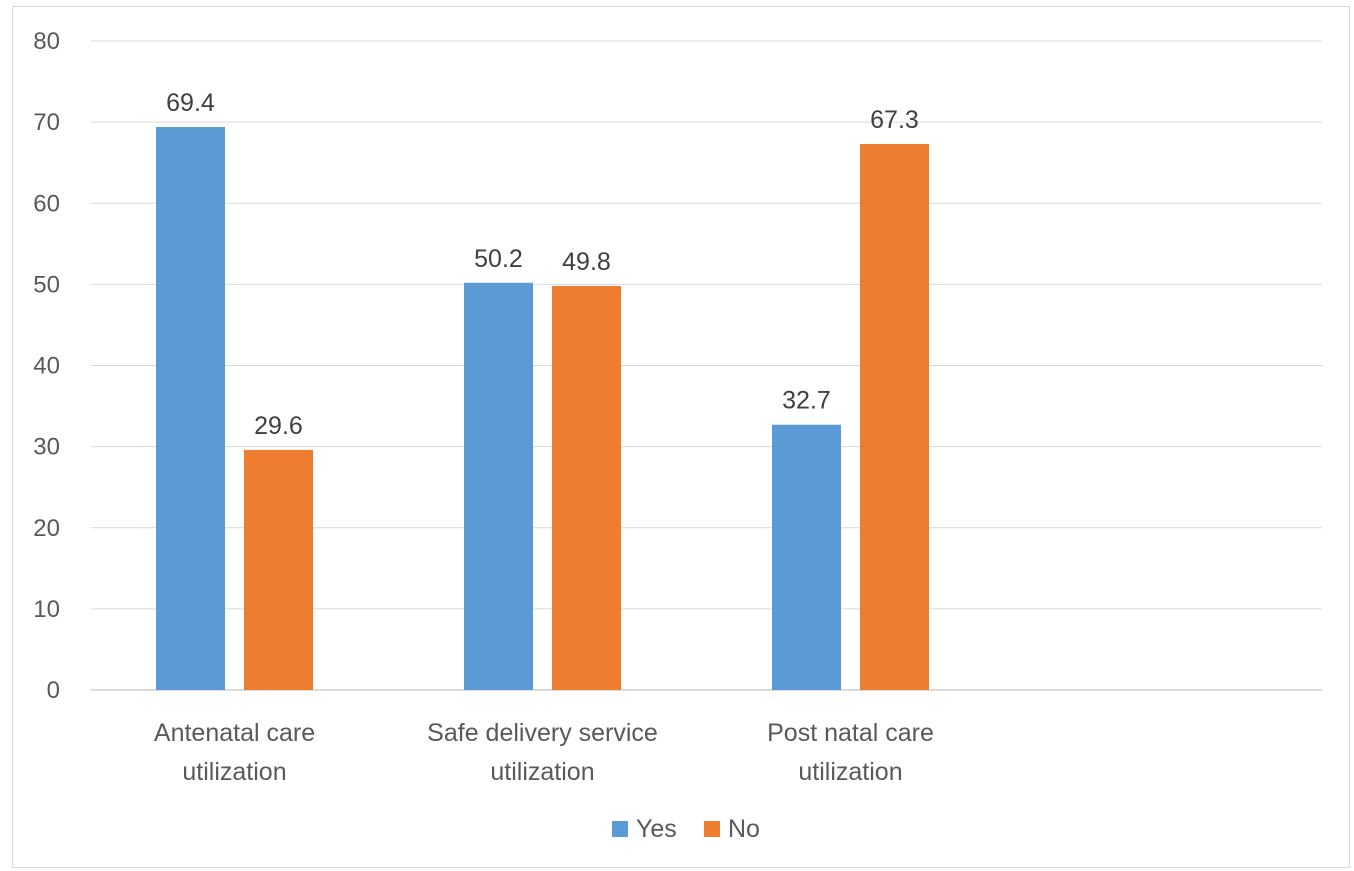 The image size is (1354, 871). What do you see at coordinates (278, 426) in the screenshot?
I see `data-label-no-0: 29.6` at bounding box center [278, 426].